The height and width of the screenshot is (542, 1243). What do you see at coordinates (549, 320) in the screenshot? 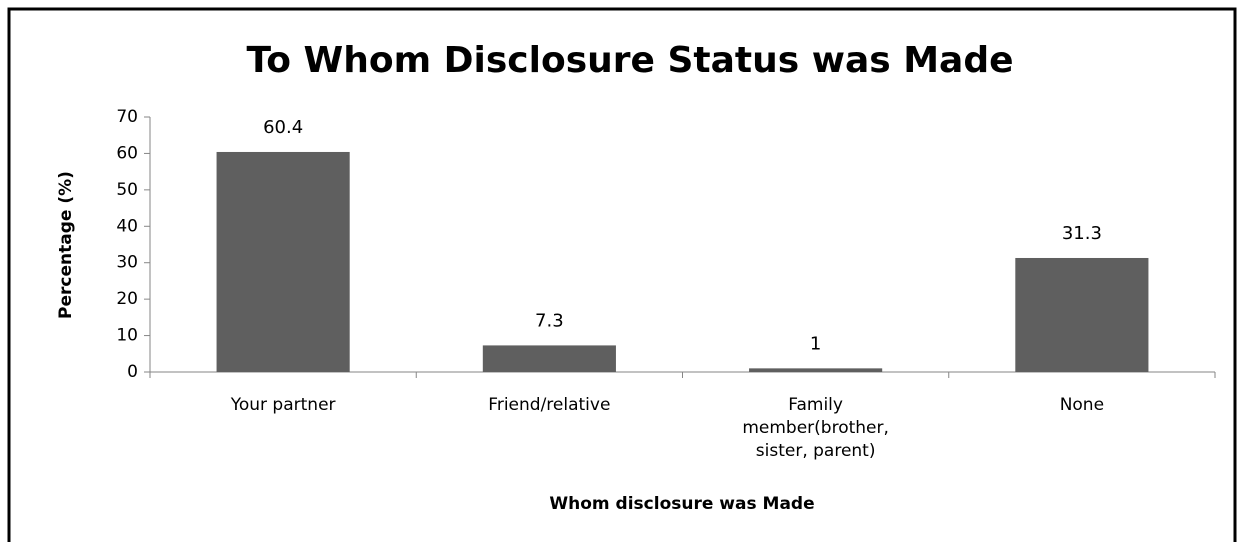
I see `data-label: 7.3` at bounding box center [549, 320].